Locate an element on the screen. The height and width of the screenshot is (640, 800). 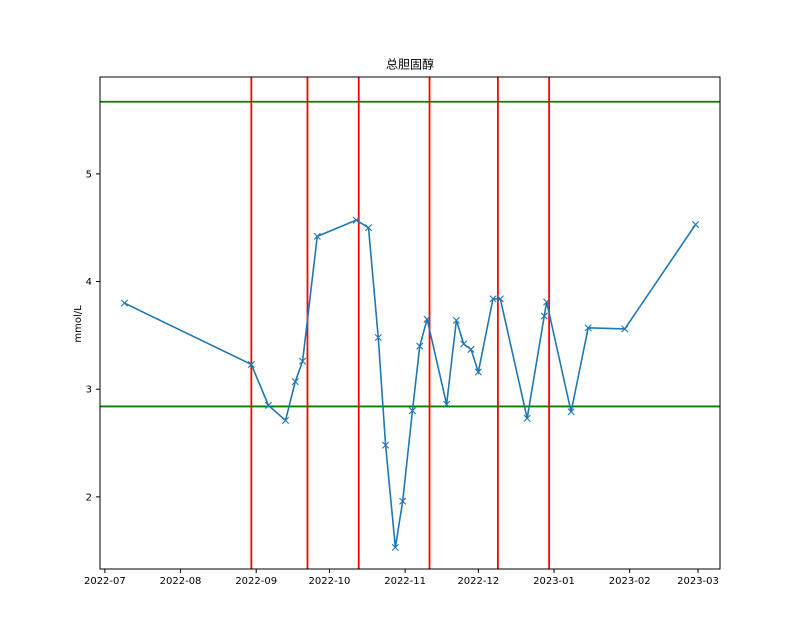
x-tick-label-4: 2022-11 is located at coordinates (405, 581).